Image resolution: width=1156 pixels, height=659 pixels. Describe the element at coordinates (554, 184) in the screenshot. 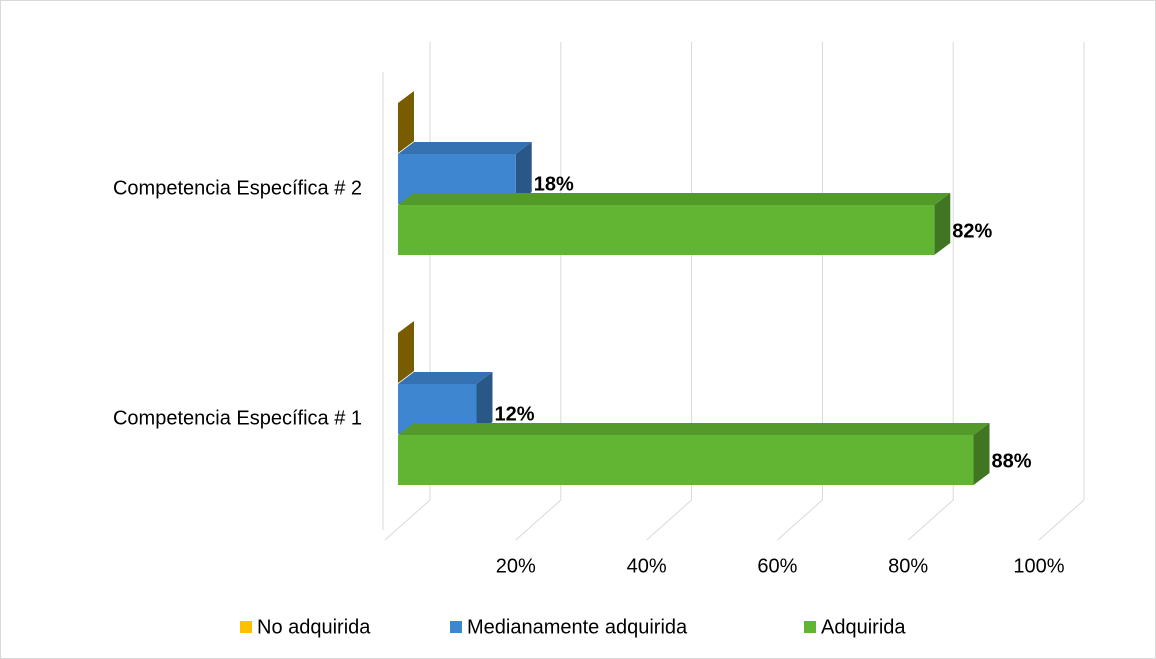

I see `value-label: 18%` at that location.